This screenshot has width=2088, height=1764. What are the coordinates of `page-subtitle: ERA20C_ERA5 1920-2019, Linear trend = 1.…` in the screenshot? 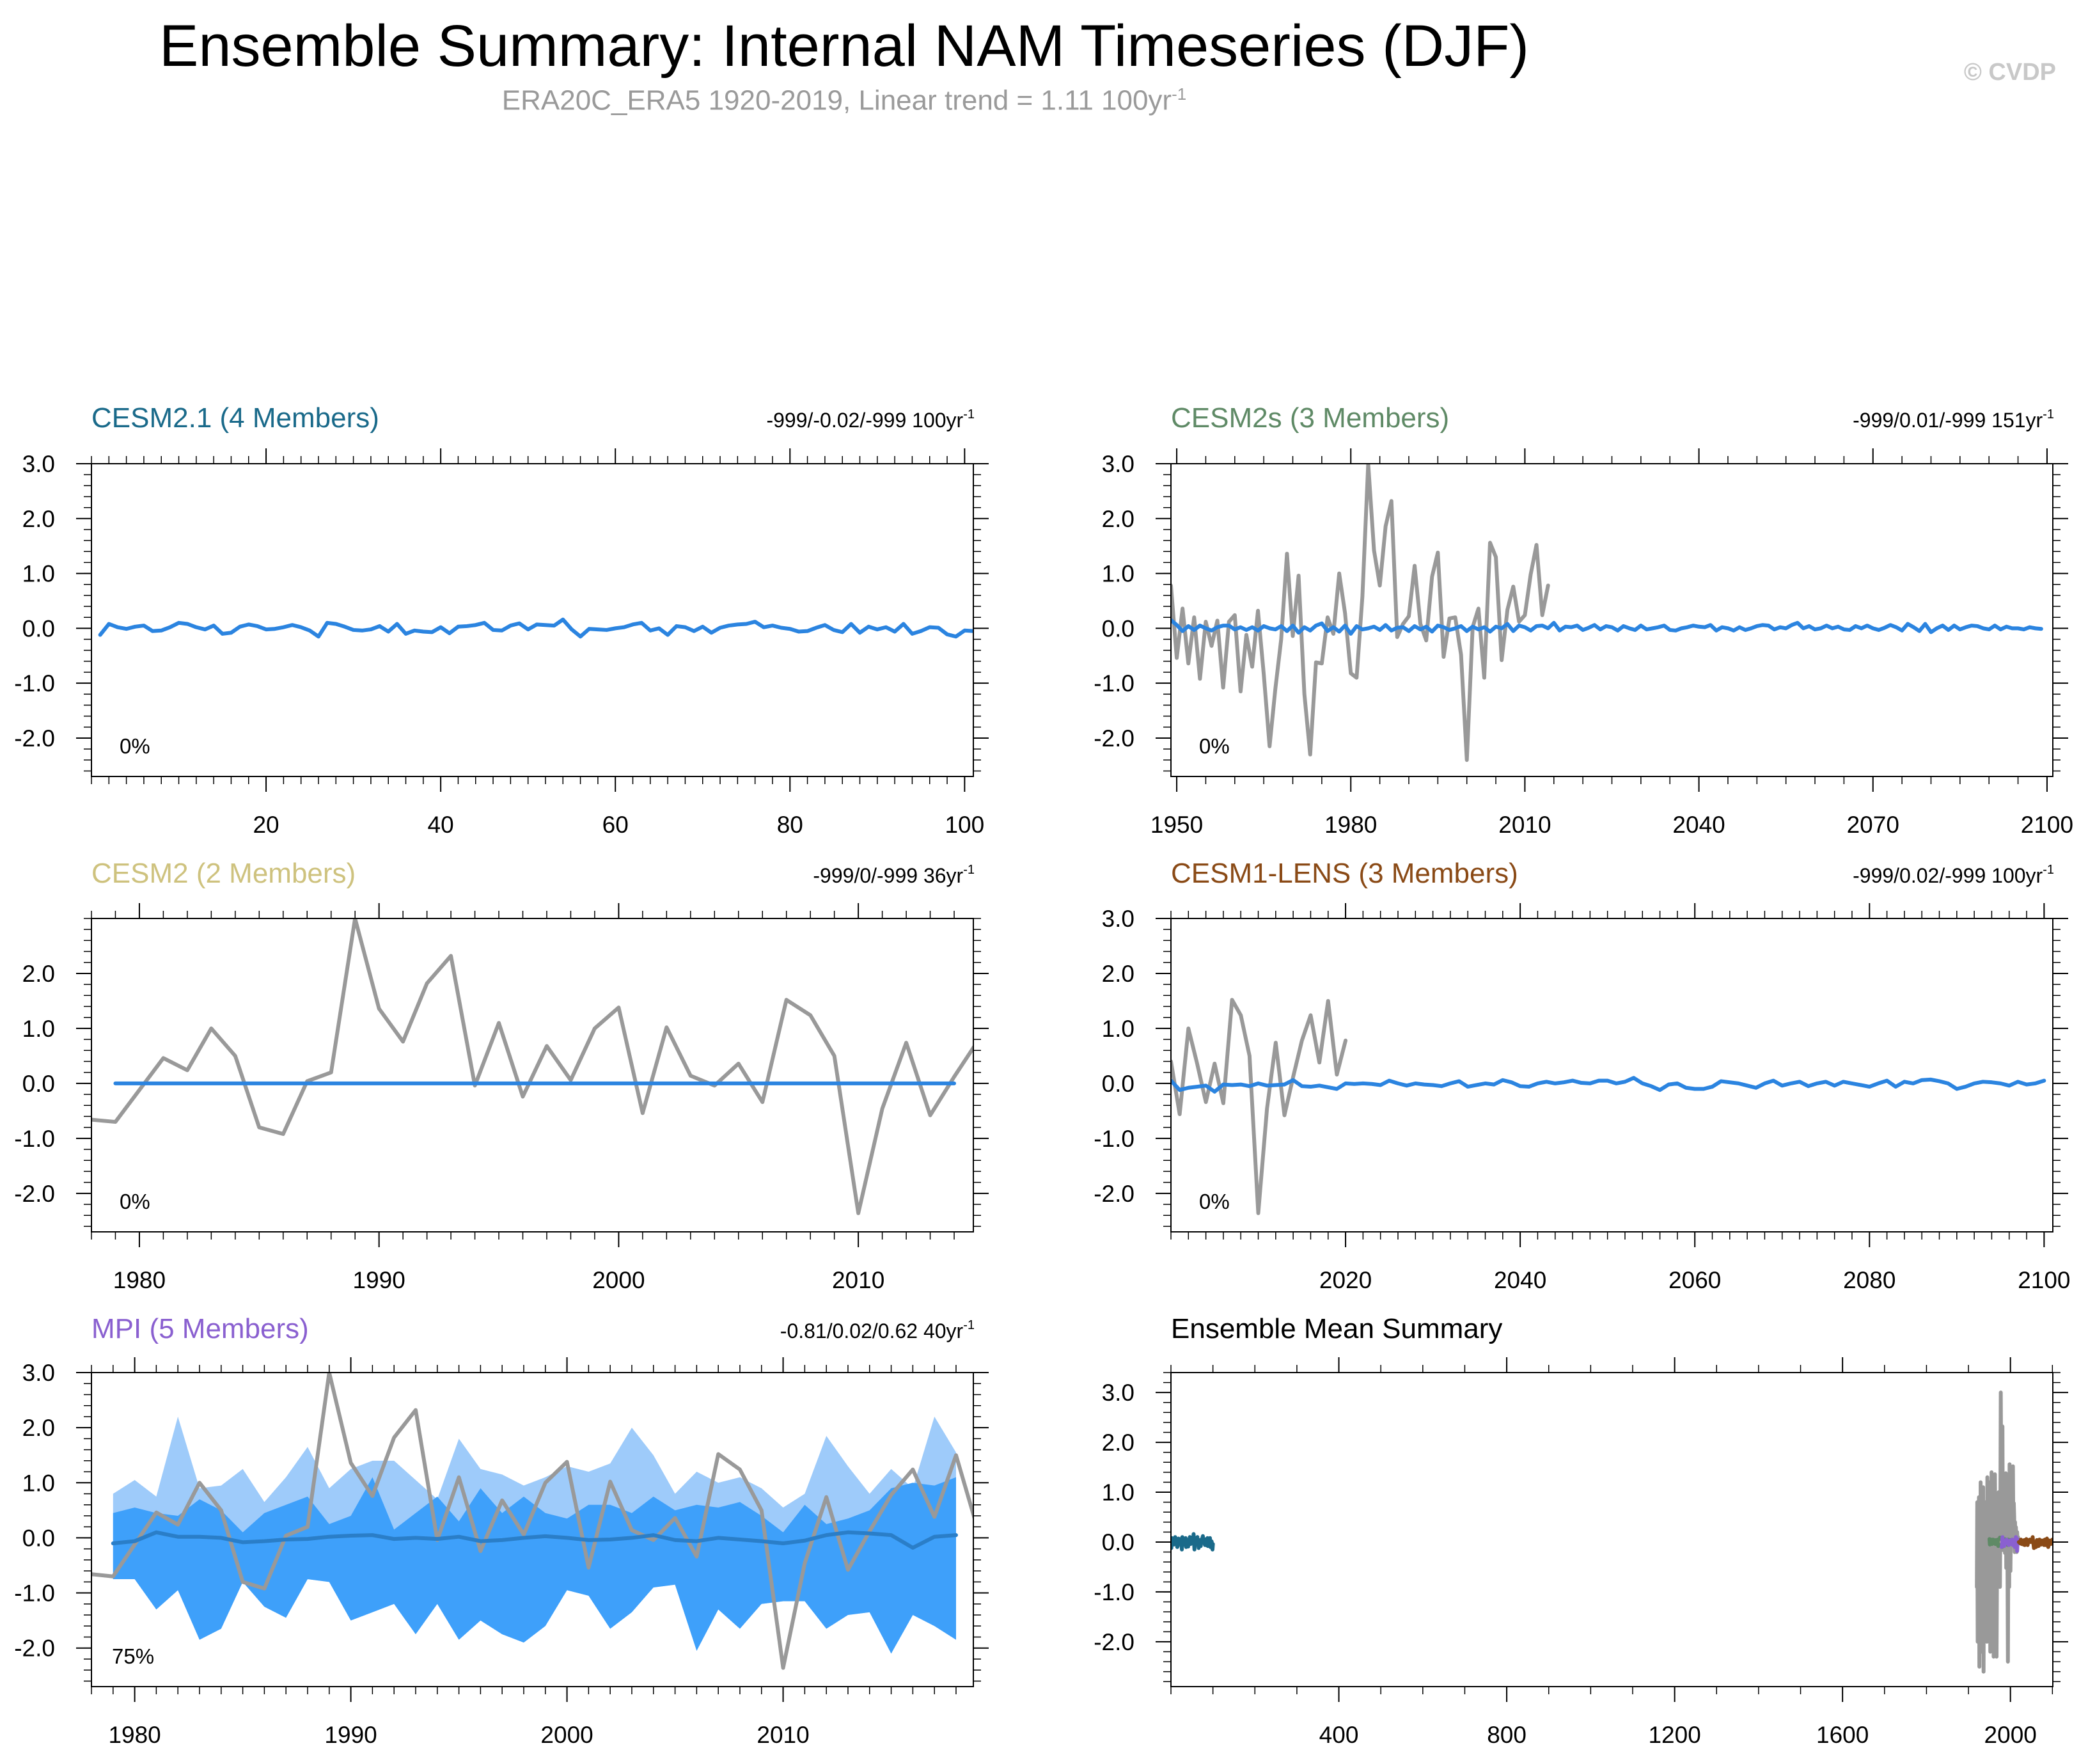 It's located at (844, 100).